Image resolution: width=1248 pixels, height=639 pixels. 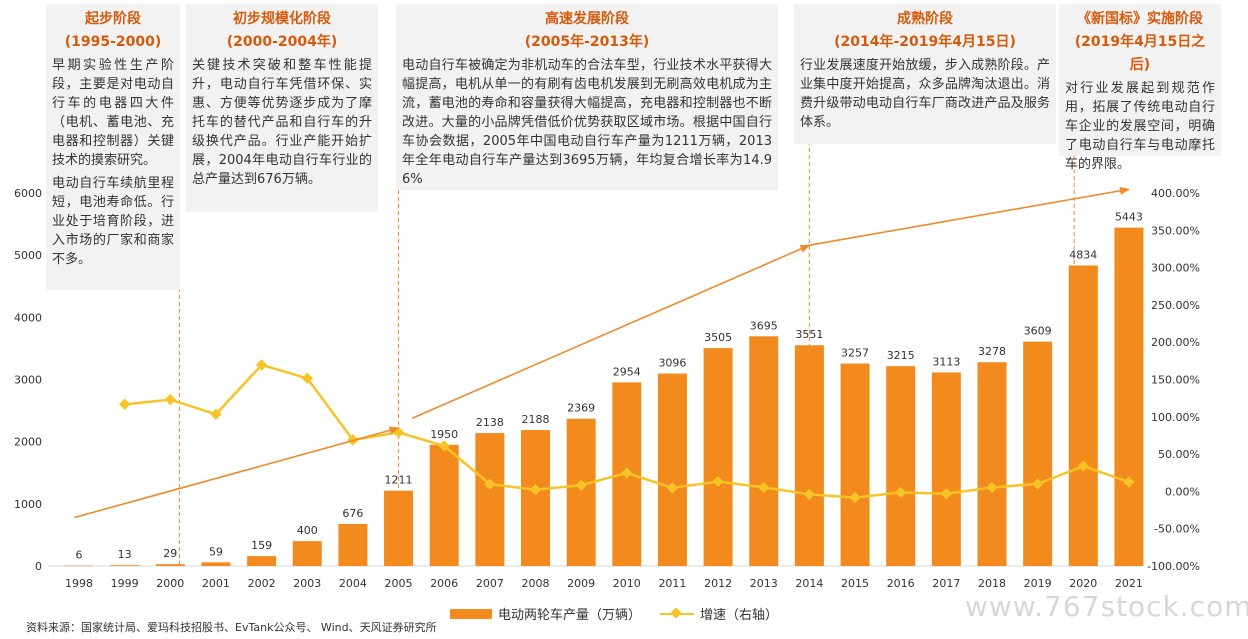 What do you see at coordinates (490, 422) in the screenshot?
I see `bar-value-label: 2138` at bounding box center [490, 422].